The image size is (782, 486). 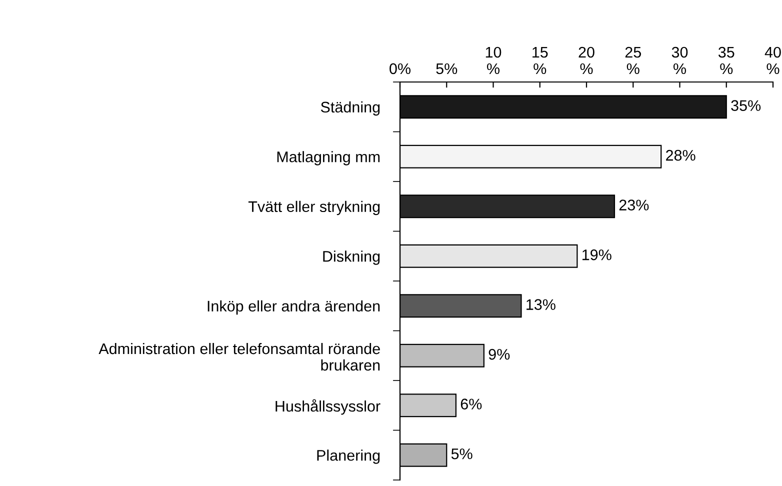 I want to click on y-tick-label: Matlagning mm, so click(x=328, y=158).